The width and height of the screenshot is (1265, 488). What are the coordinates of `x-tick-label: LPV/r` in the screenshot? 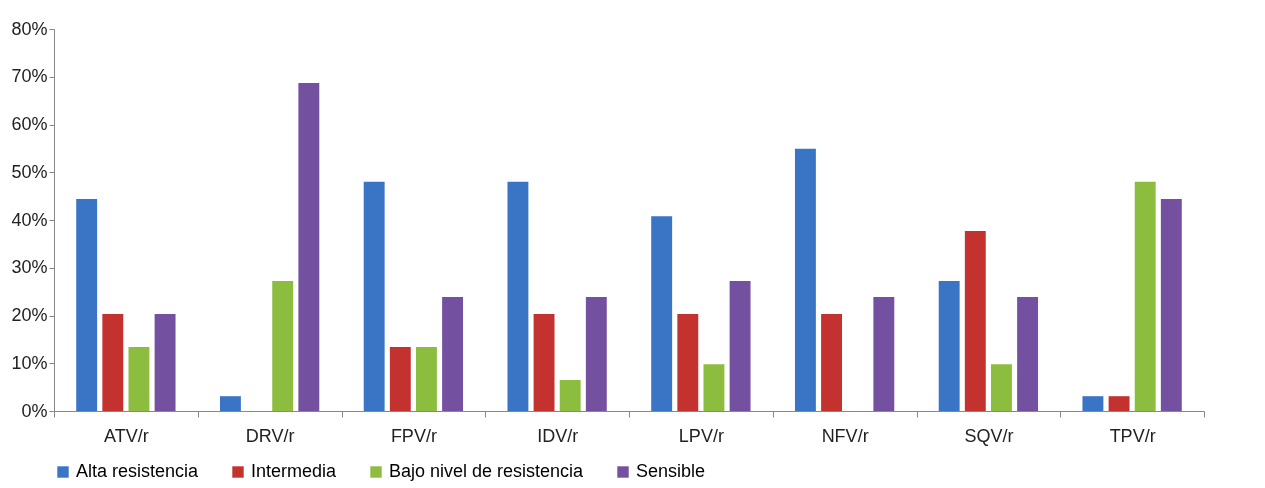 It's located at (701, 435).